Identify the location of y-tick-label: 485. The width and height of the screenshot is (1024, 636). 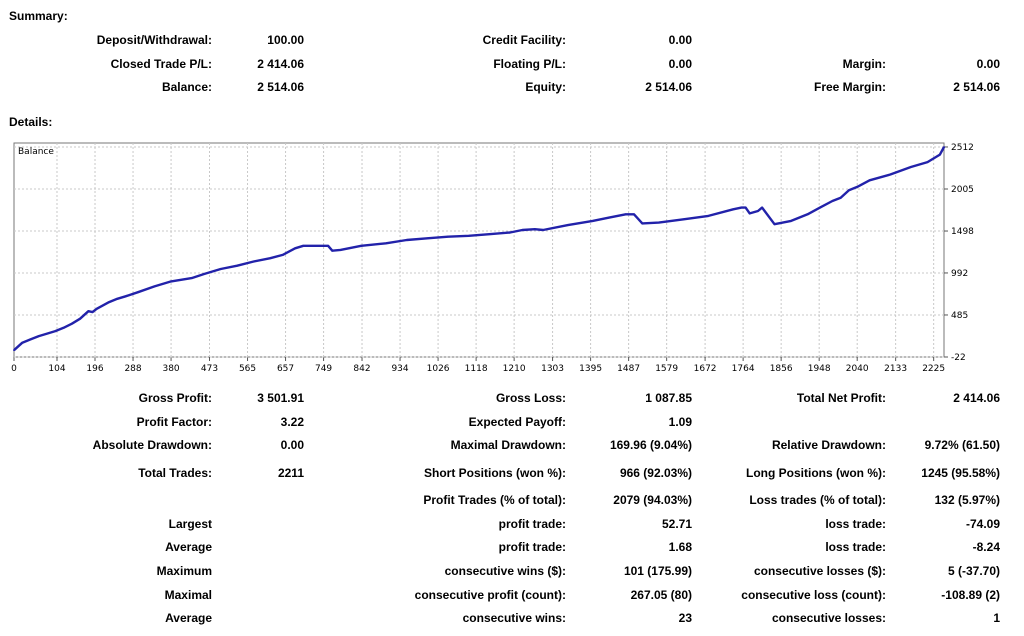
(959, 316).